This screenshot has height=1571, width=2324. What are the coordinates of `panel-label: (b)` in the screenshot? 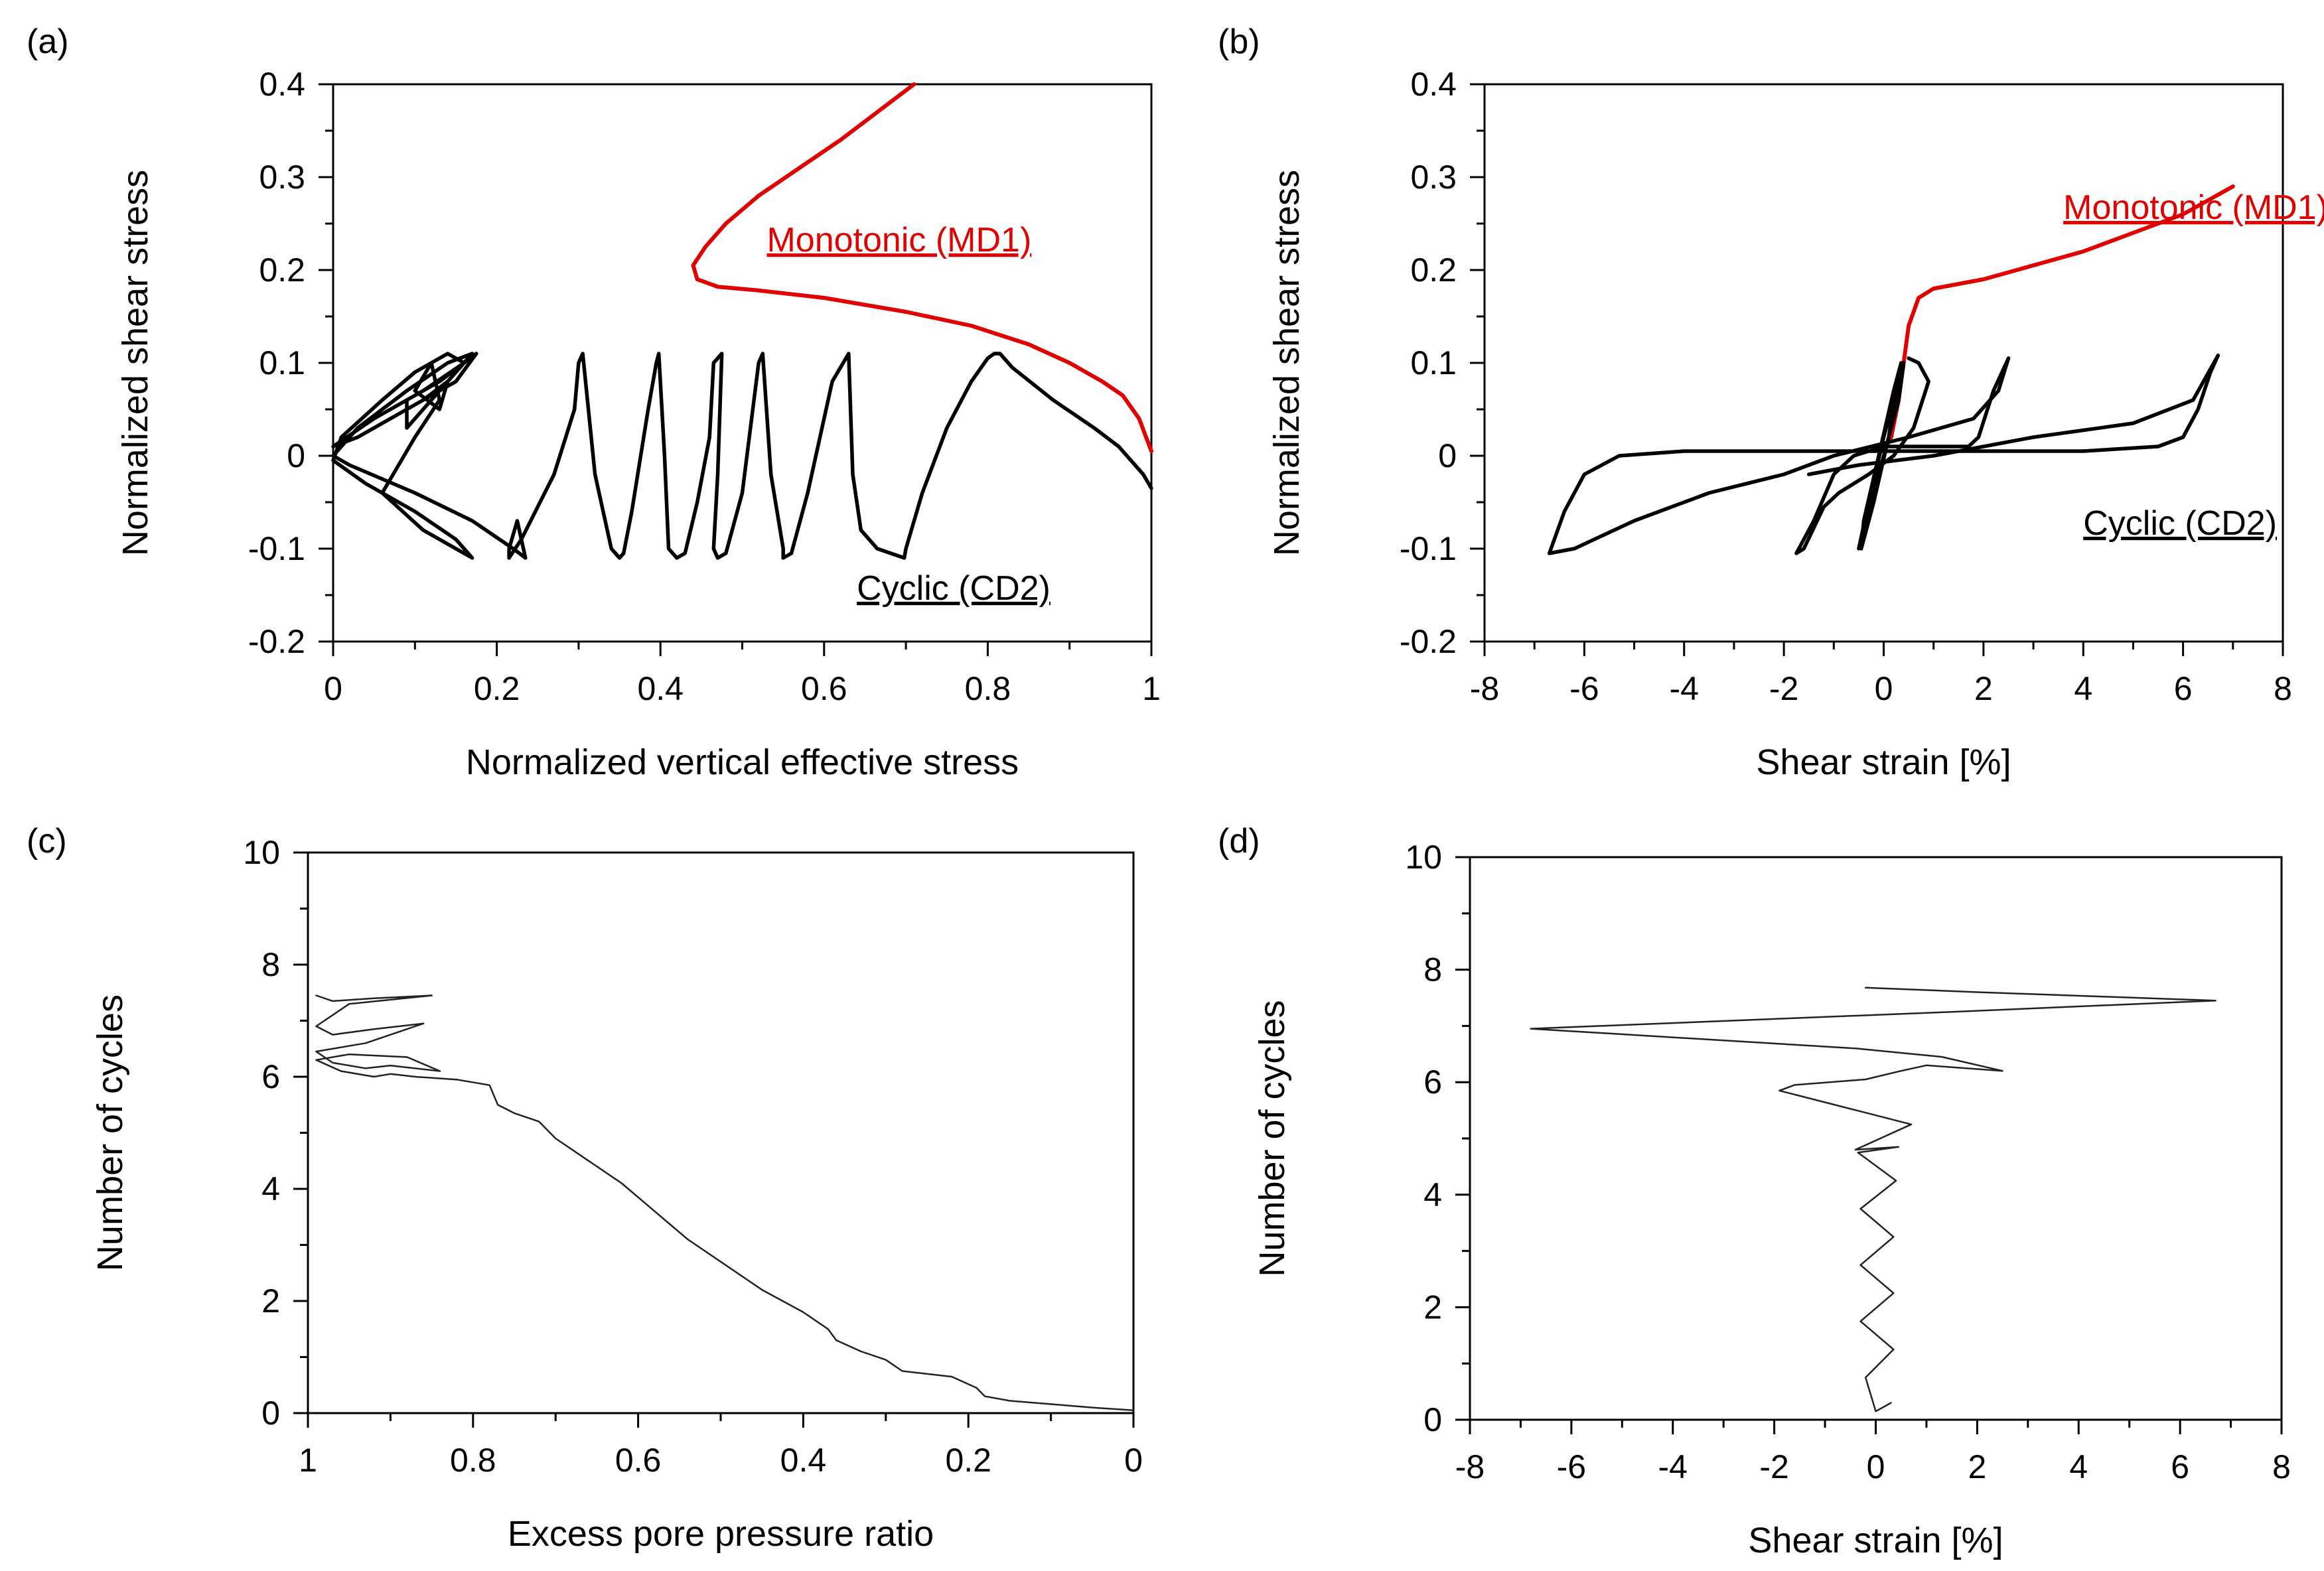 It's located at (1239, 42).